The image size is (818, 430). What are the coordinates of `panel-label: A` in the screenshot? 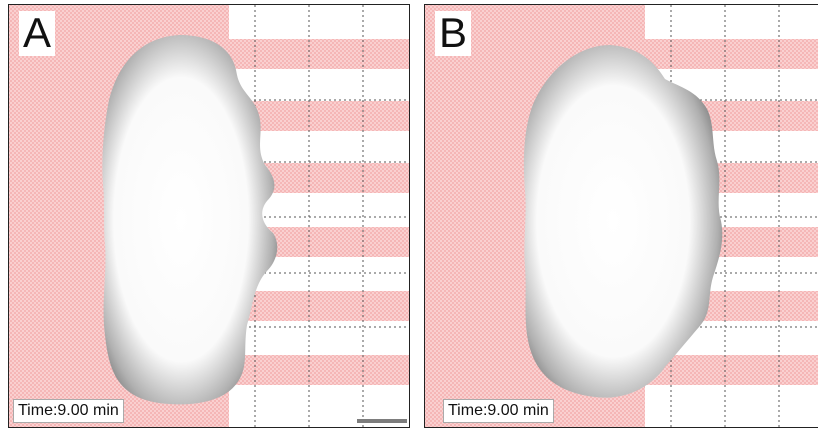 It's located at (37, 33).